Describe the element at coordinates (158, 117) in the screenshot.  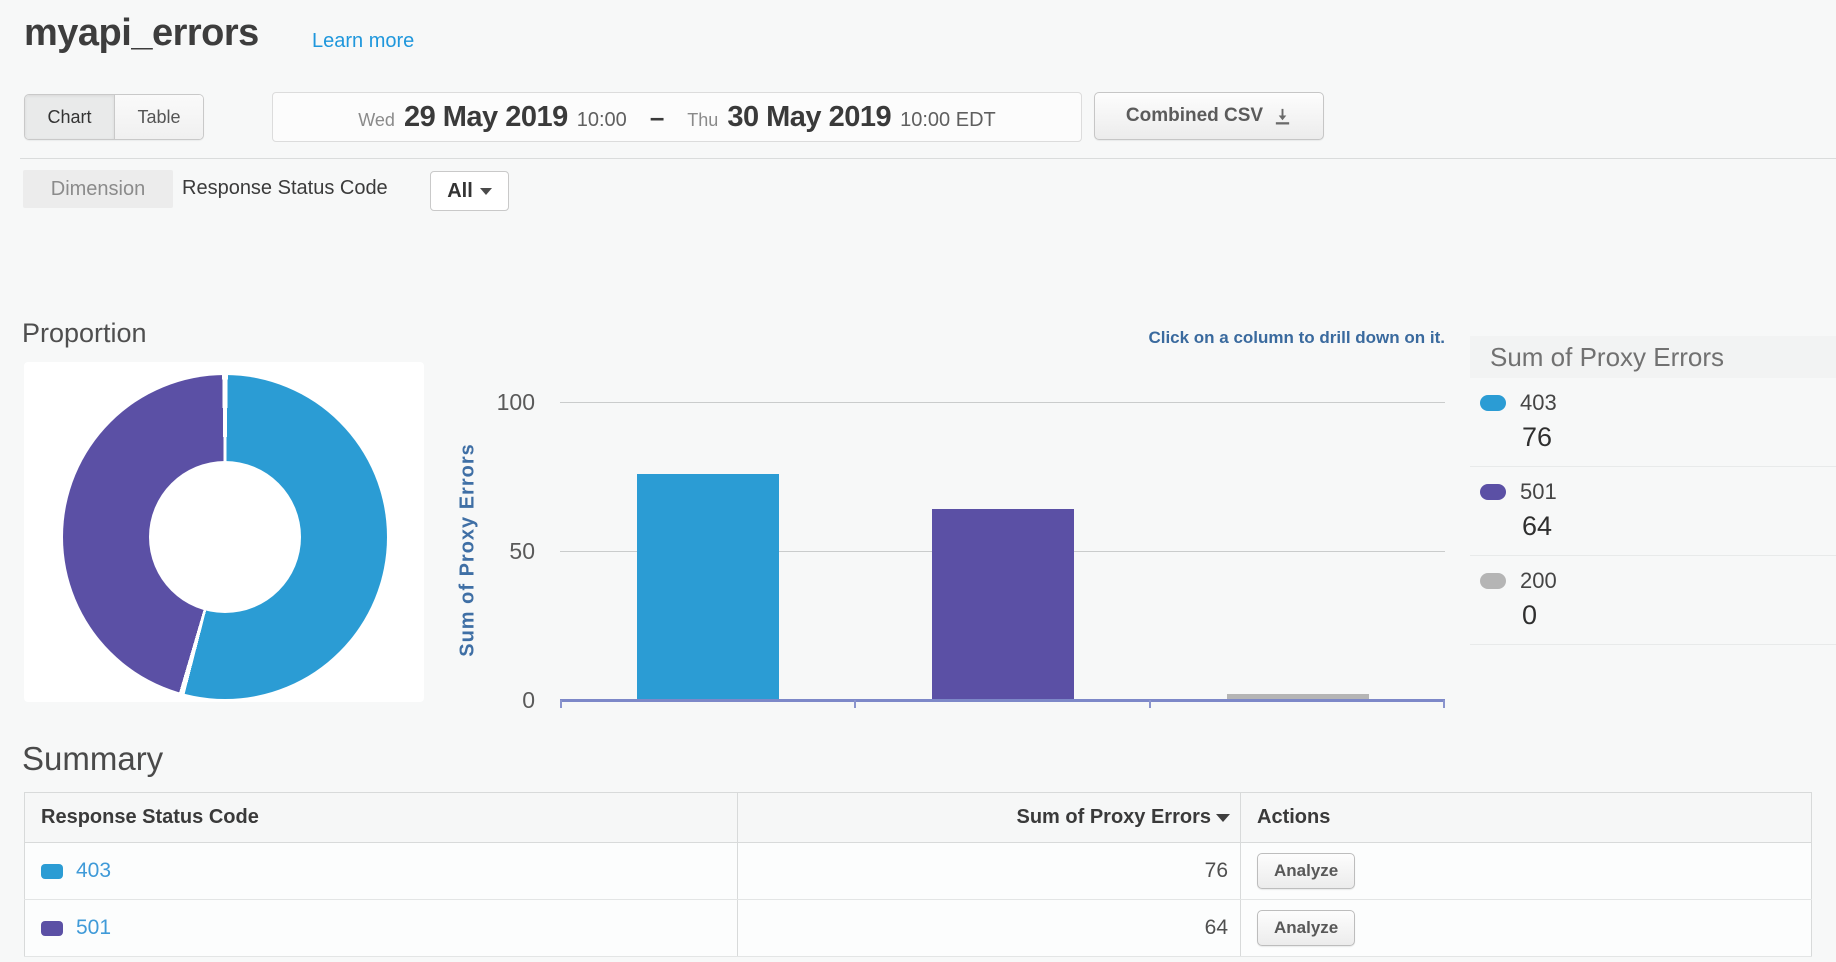
I see `table-toggle-button: Table` at that location.